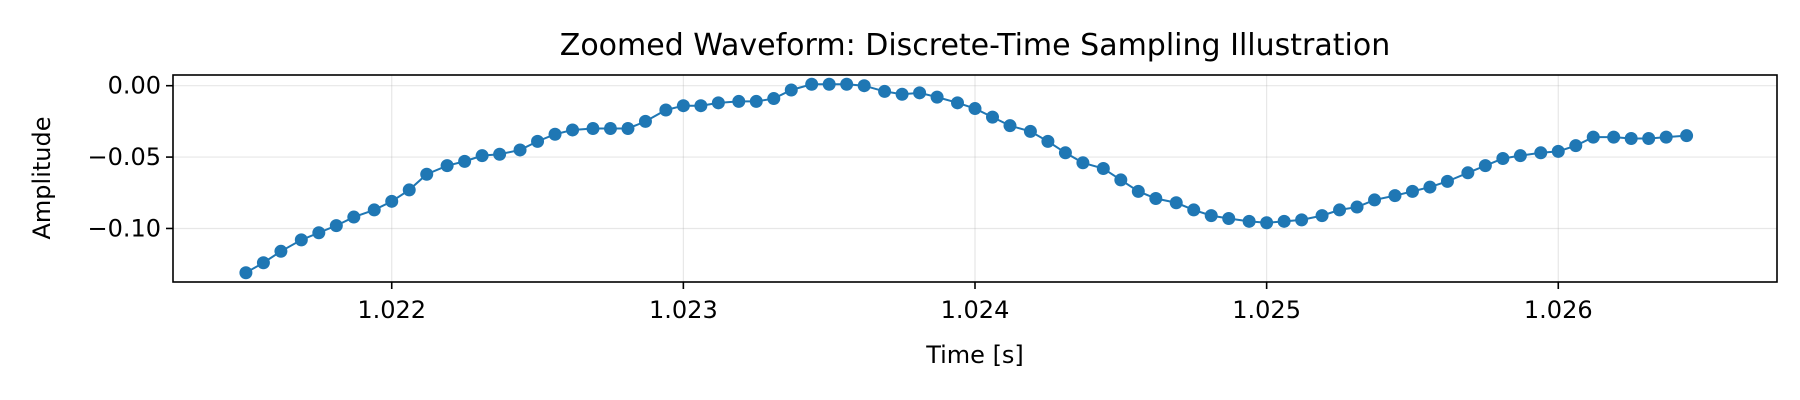 This screenshot has width=1800, height=400. What do you see at coordinates (391, 310) in the screenshot?
I see `x-tick-label: 1.022` at bounding box center [391, 310].